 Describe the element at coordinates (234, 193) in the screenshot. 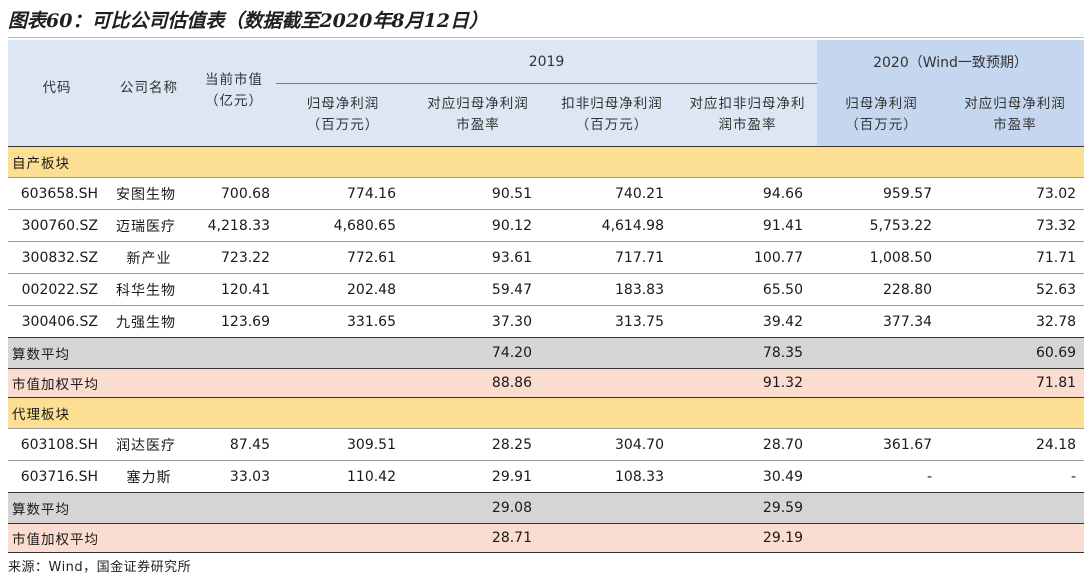

I see `cell-market-cap: 700.68` at that location.